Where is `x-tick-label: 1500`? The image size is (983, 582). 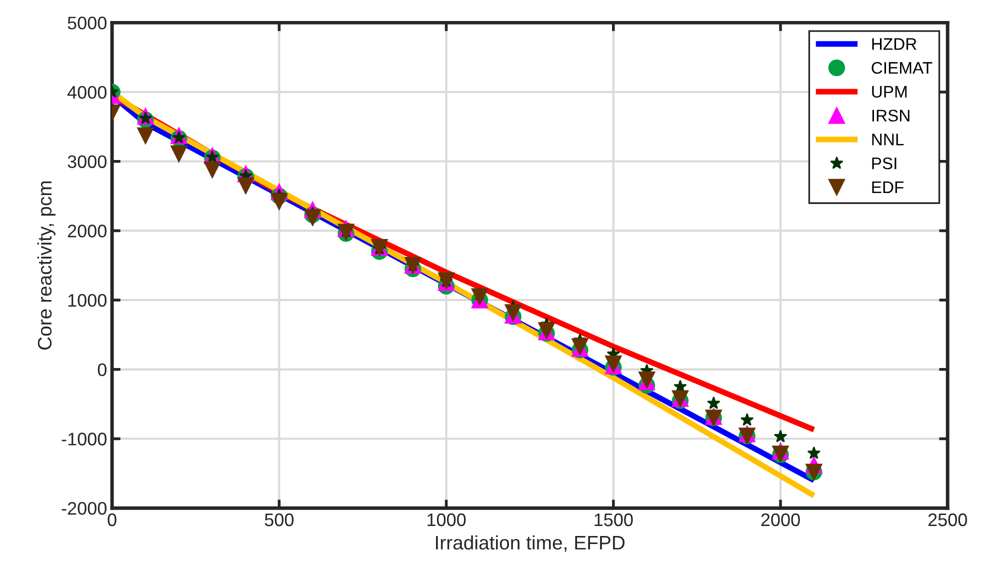 x-tick-label: 1500 is located at coordinates (613, 519).